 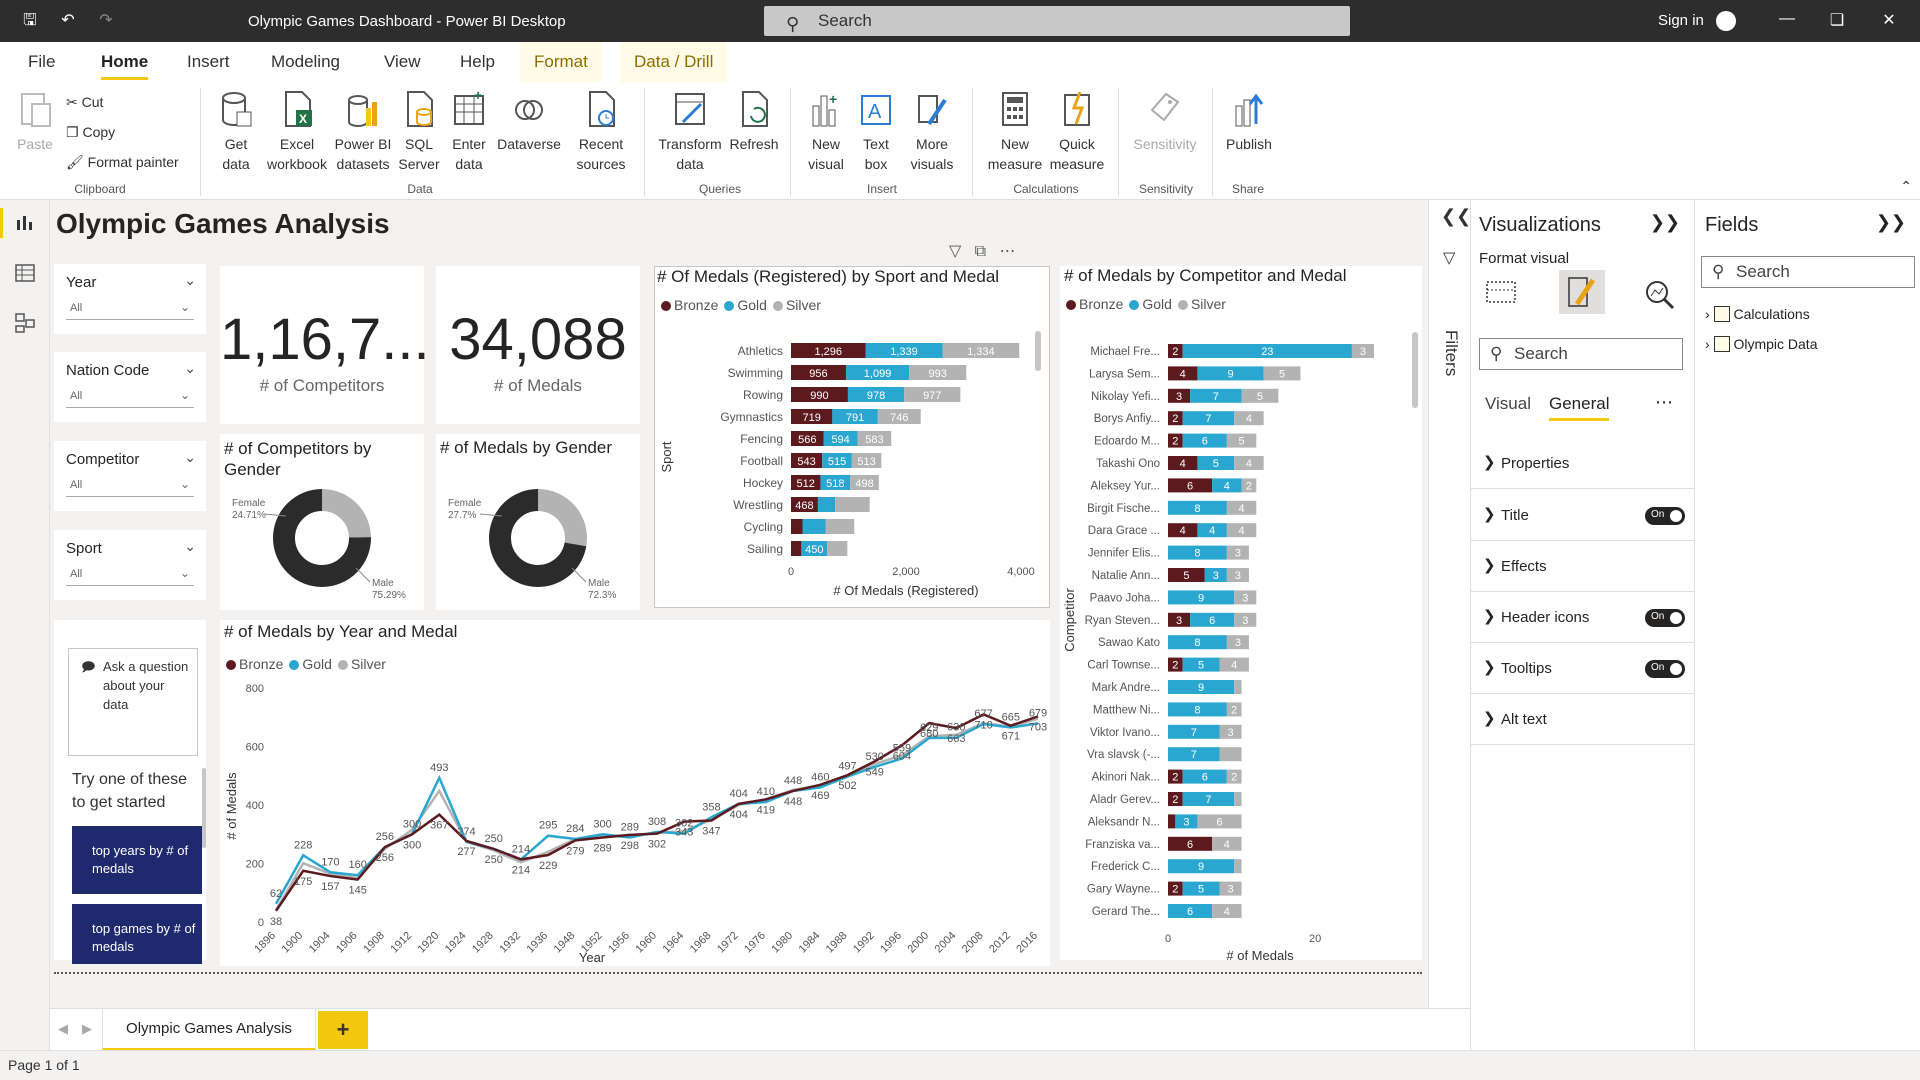 What do you see at coordinates (980, 251) in the screenshot?
I see `focus-mode-icon: ⧉` at bounding box center [980, 251].